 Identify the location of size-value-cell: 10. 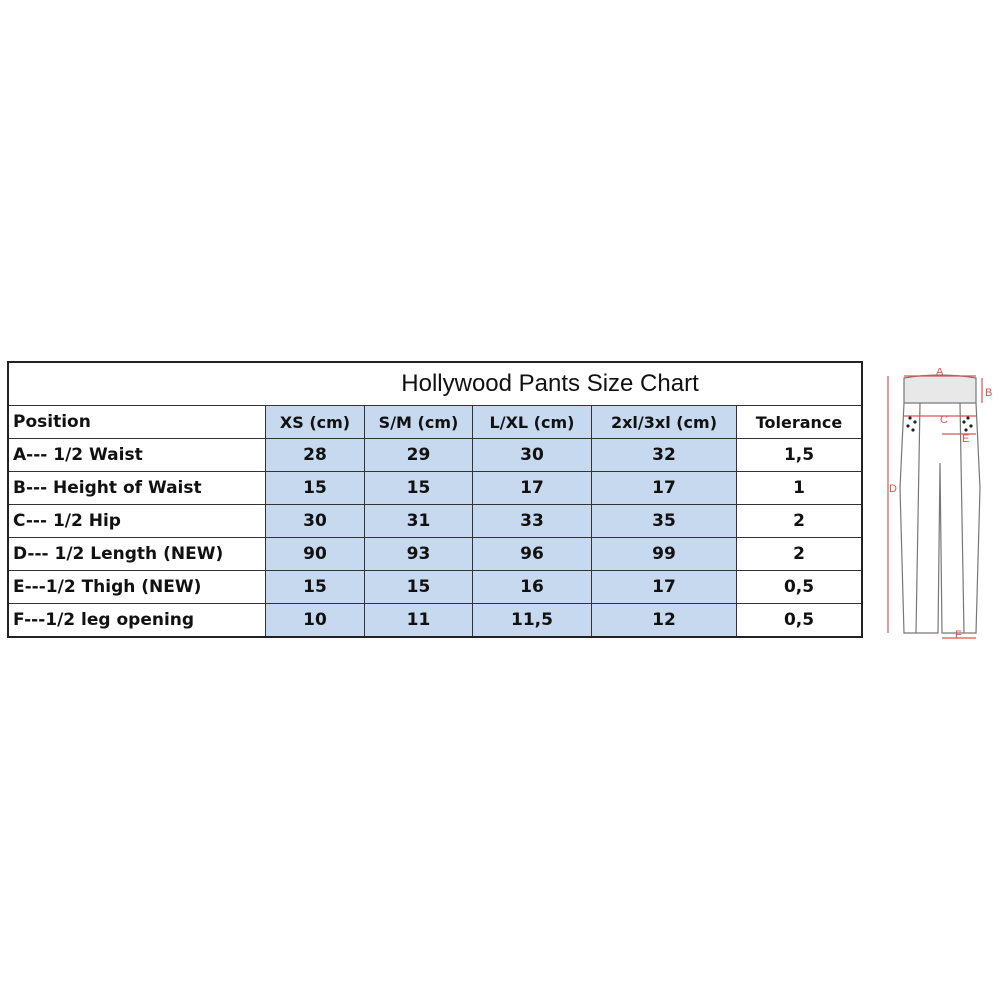
(315, 620).